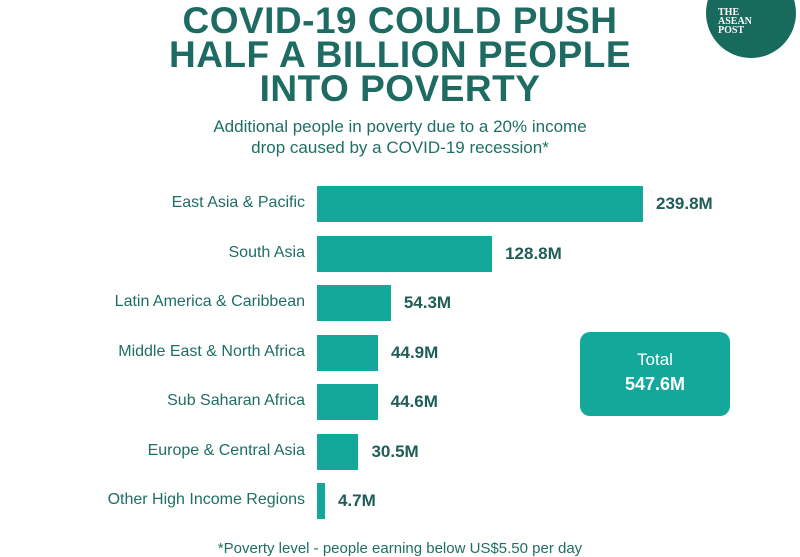  I want to click on data-label: 54.3M, so click(427, 302).